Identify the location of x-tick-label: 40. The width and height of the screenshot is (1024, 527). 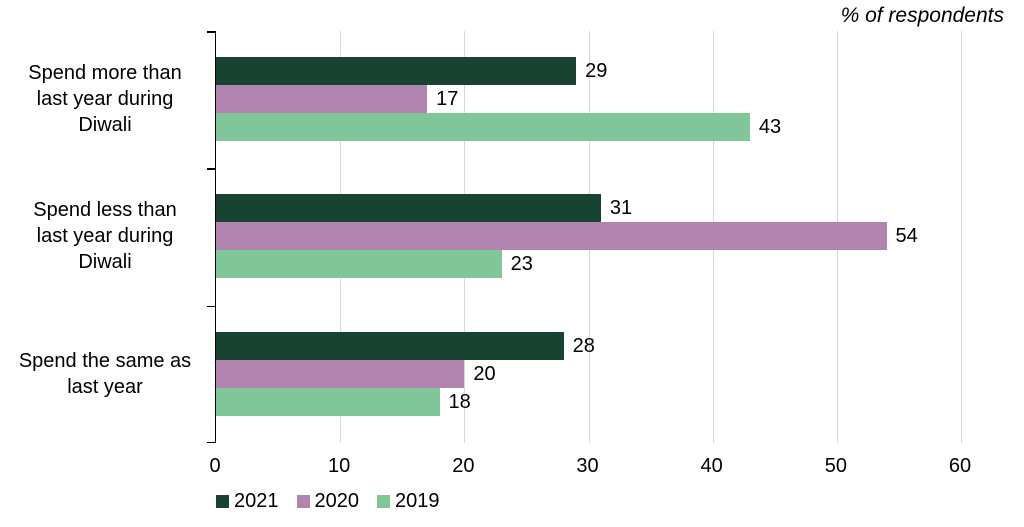
(711, 466).